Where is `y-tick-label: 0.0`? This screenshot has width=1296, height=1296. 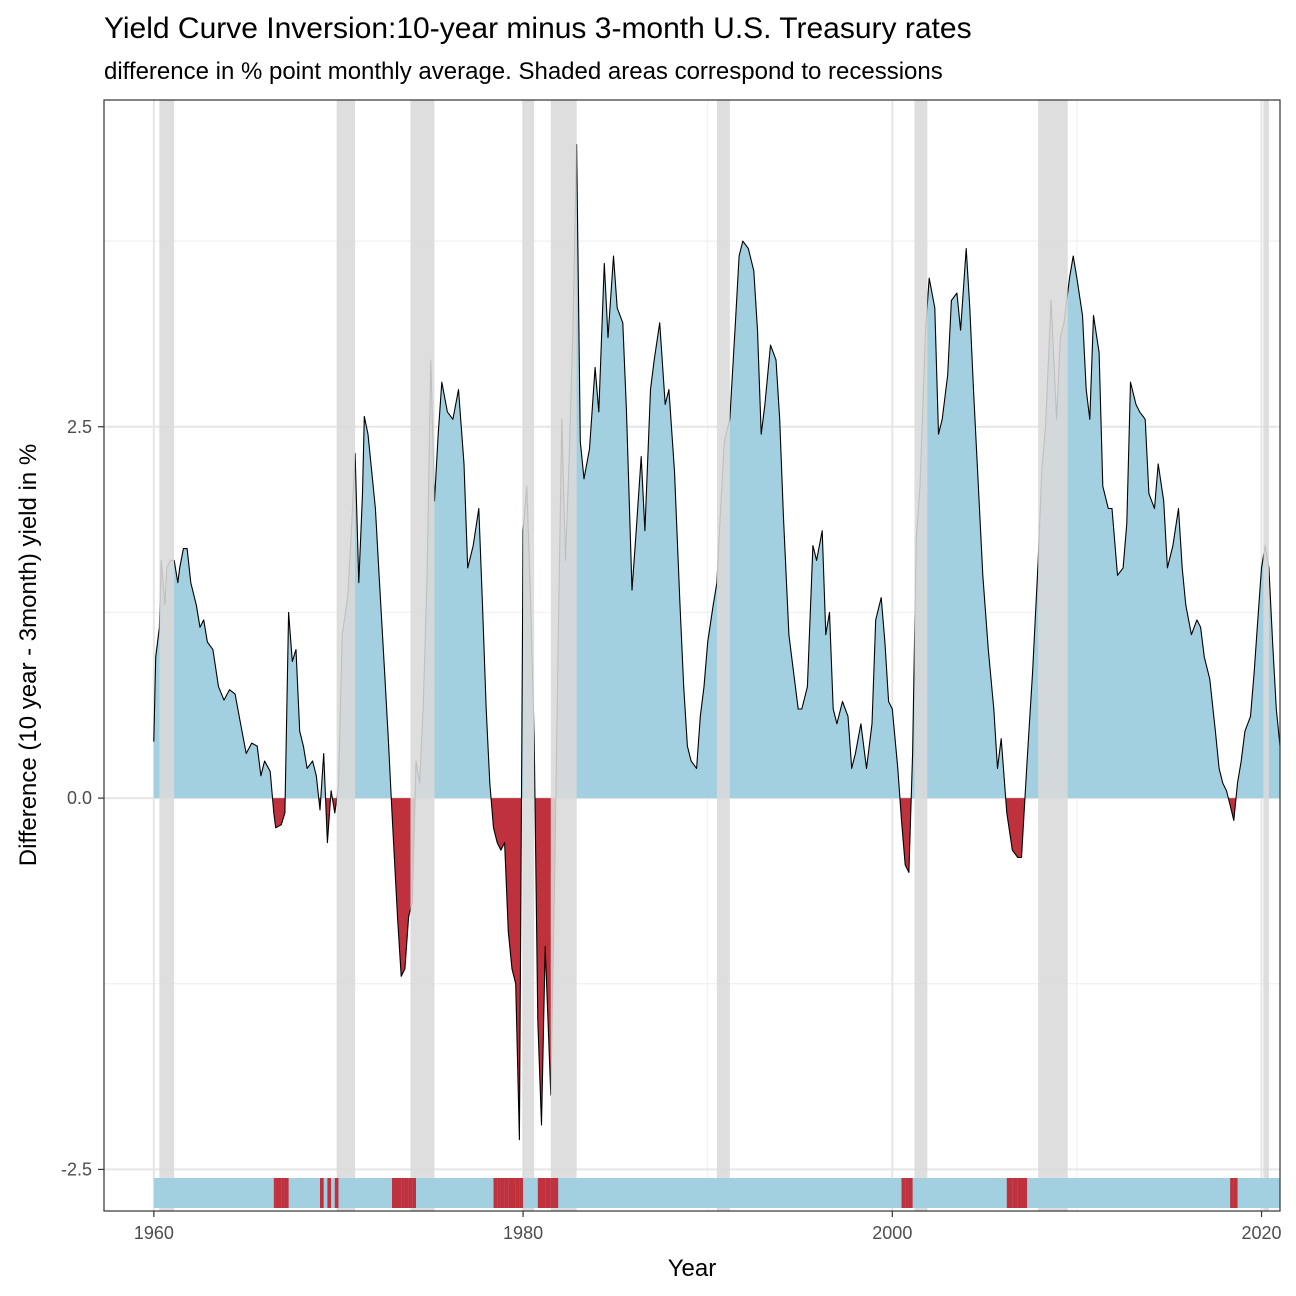
y-tick-label: 0.0 is located at coordinates (79, 798).